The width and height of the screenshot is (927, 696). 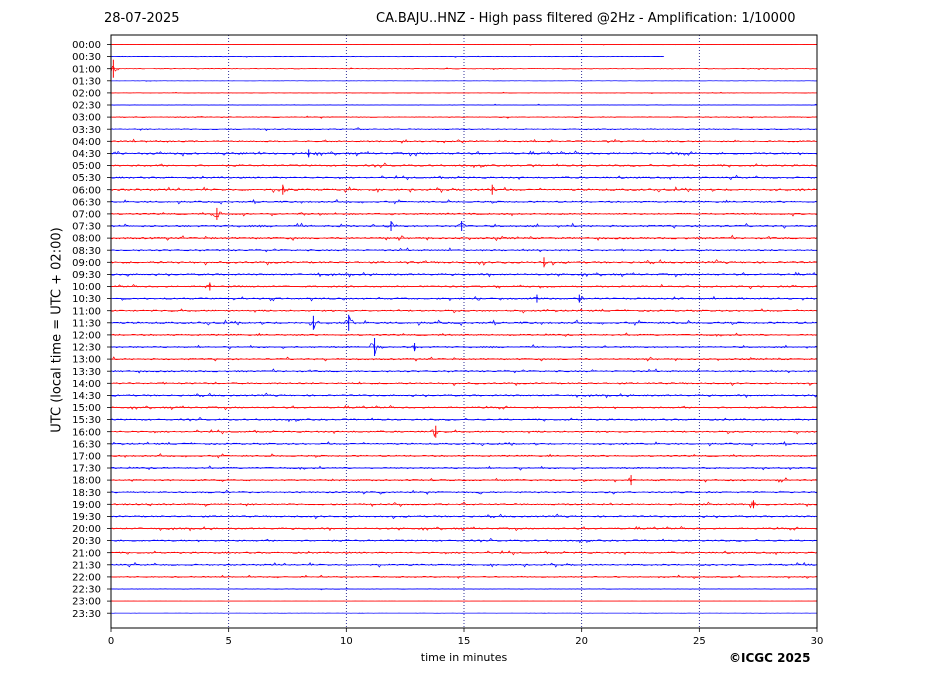 What do you see at coordinates (86, 142) in the screenshot?
I see `y-tick-label: 04:00` at bounding box center [86, 142].